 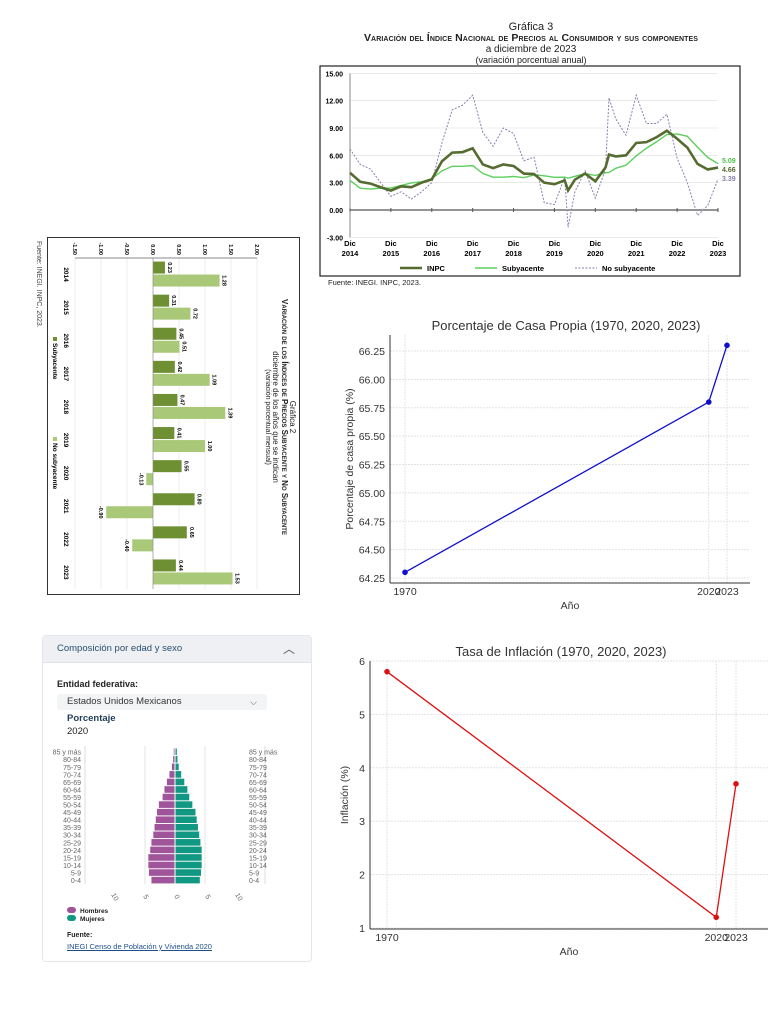 I want to click on x-tick-label-year: 2018, so click(x=513, y=253).